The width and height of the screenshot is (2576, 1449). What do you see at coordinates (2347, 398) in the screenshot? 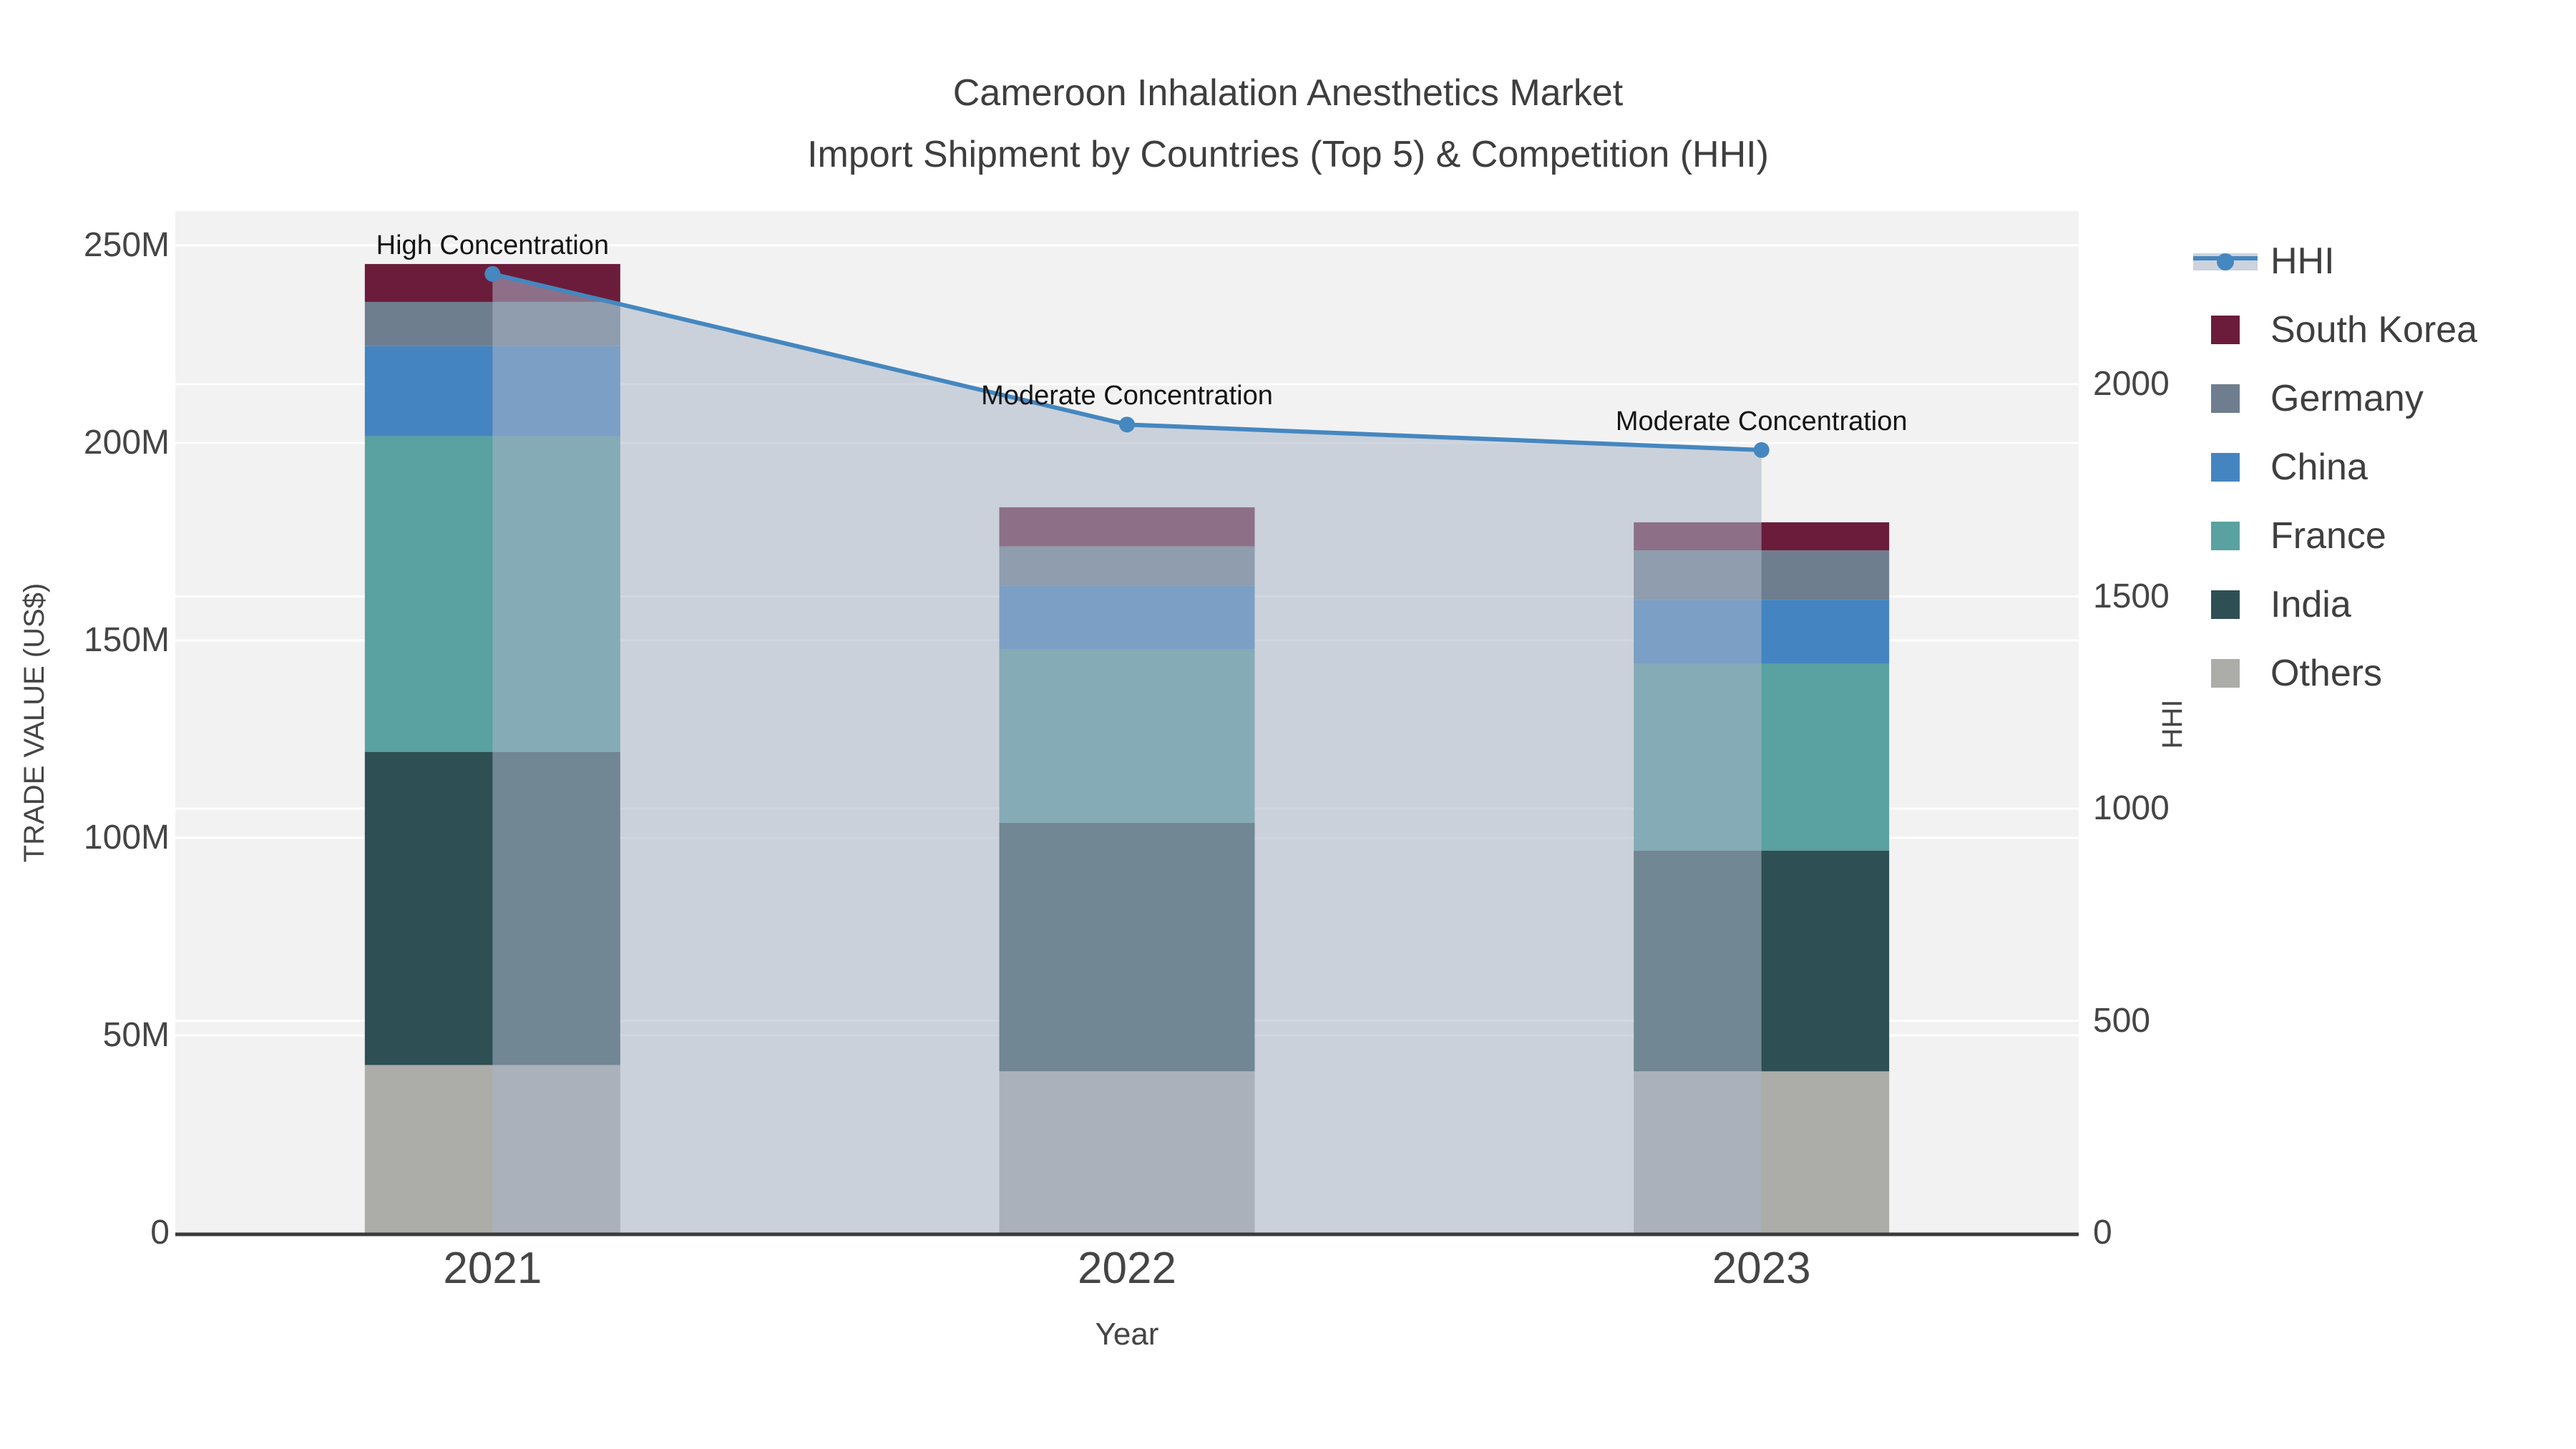
I see `legend-item-label: Germany` at bounding box center [2347, 398].